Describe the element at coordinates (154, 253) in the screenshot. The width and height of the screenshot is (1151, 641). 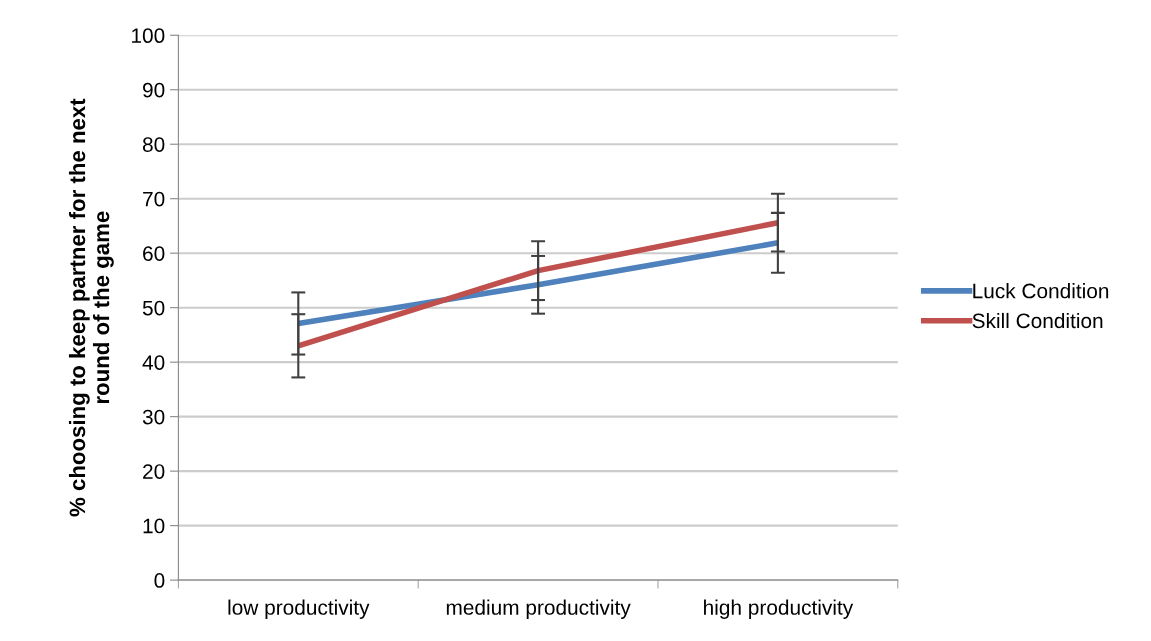
I see `y-tick-label: 60` at that location.